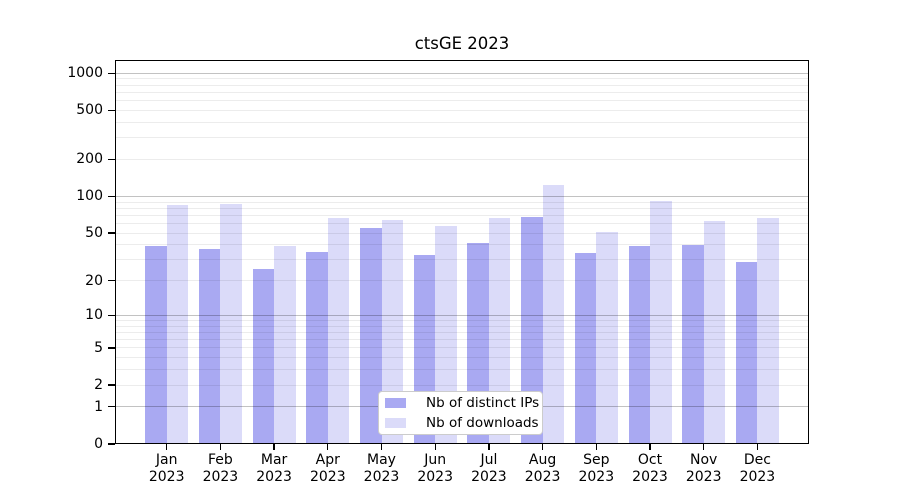 The width and height of the screenshot is (900, 500). Describe the element at coordinates (435, 447) in the screenshot. I see `xtick-mark-jun` at that location.